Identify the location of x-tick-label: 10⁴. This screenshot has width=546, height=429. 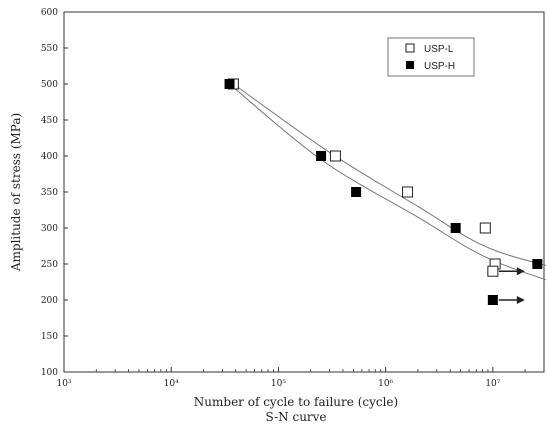
(171, 384).